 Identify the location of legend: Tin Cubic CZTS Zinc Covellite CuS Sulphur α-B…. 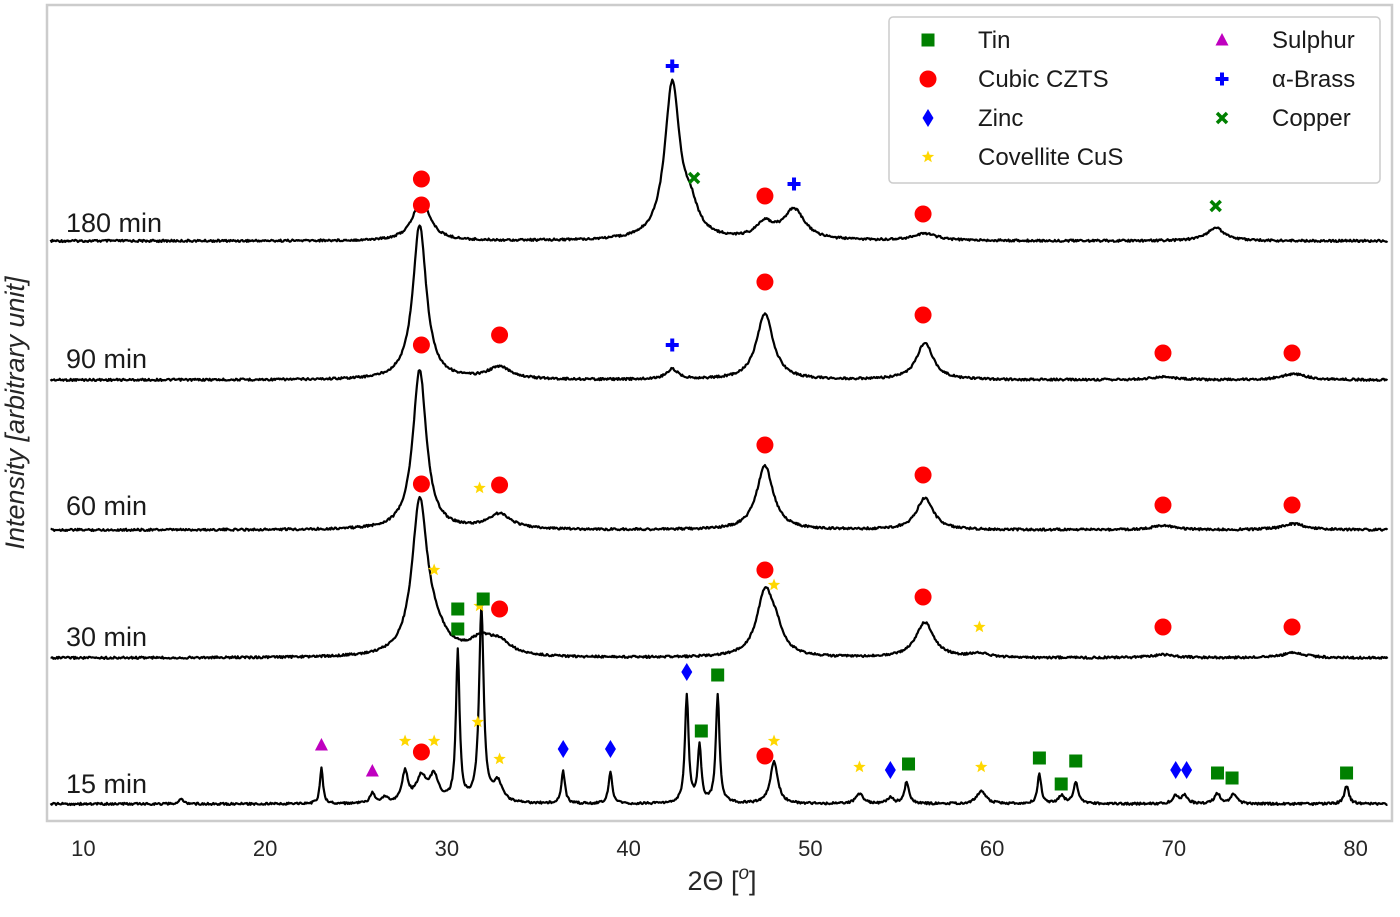
(1134, 100).